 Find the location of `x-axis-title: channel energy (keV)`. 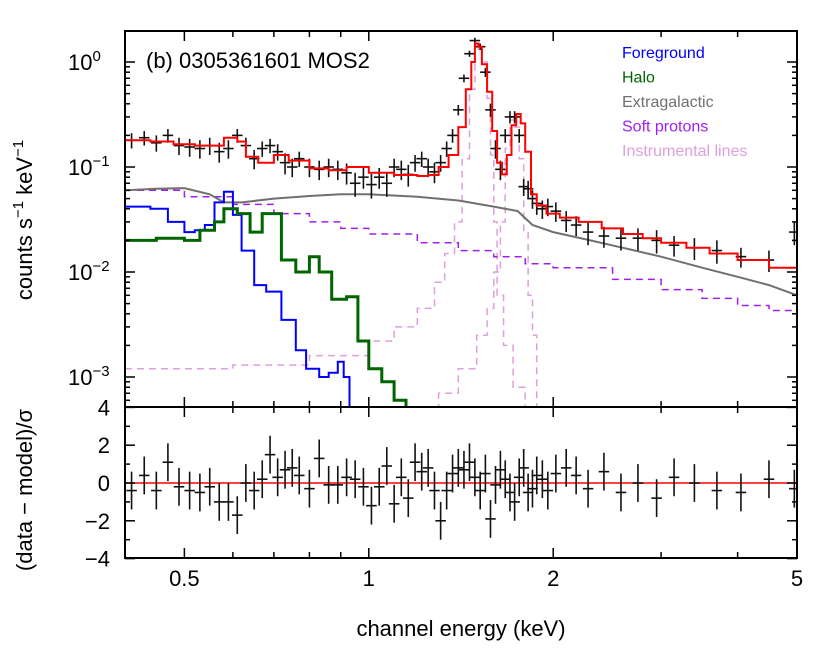

x-axis-title: channel energy (keV) is located at coordinates (460, 628).